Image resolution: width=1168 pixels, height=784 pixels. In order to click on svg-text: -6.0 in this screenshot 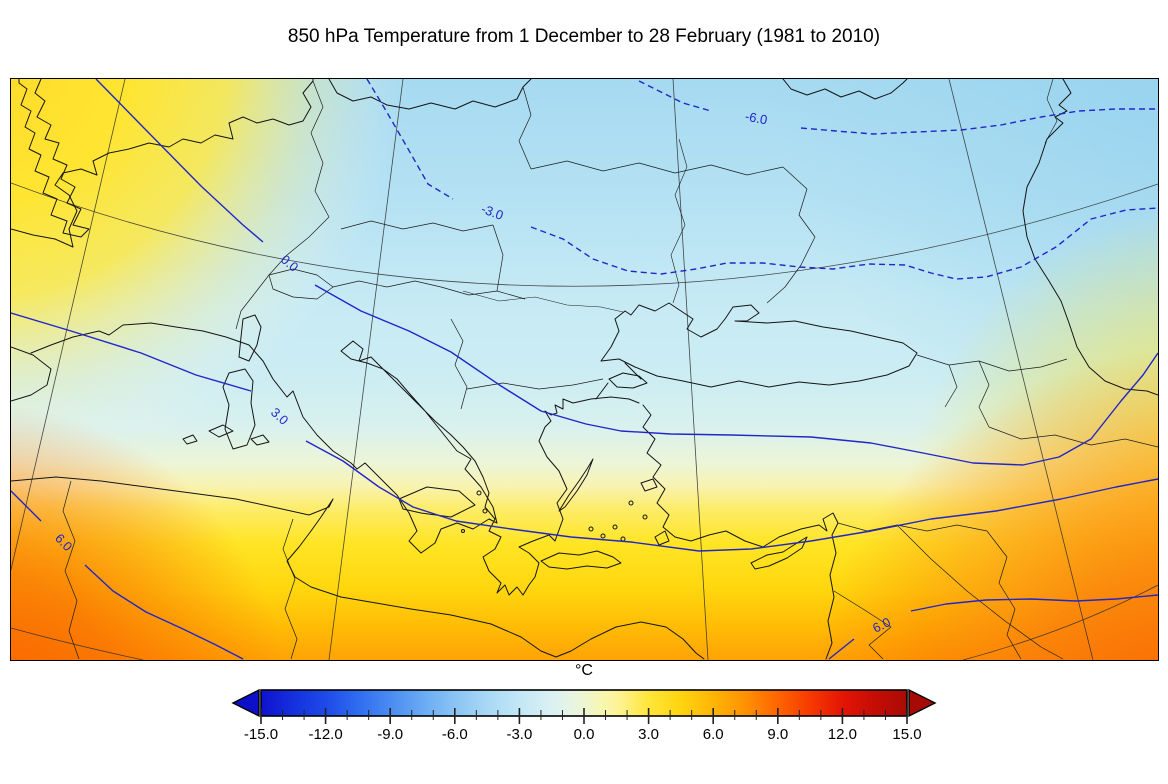, I will do `click(455, 734)`.